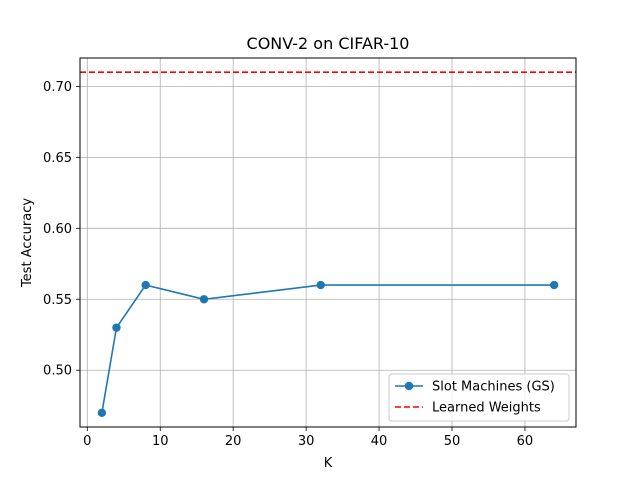 This screenshot has height=480, width=640. What do you see at coordinates (87, 441) in the screenshot?
I see `x-tick-label: 0` at bounding box center [87, 441].